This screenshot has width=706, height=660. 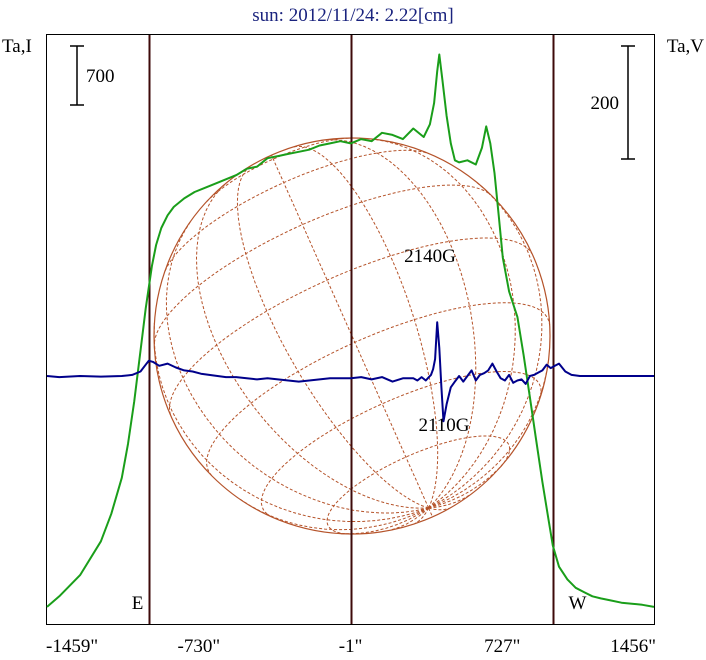 What do you see at coordinates (633, 646) in the screenshot?
I see `x-tick-label: 1456"` at bounding box center [633, 646].